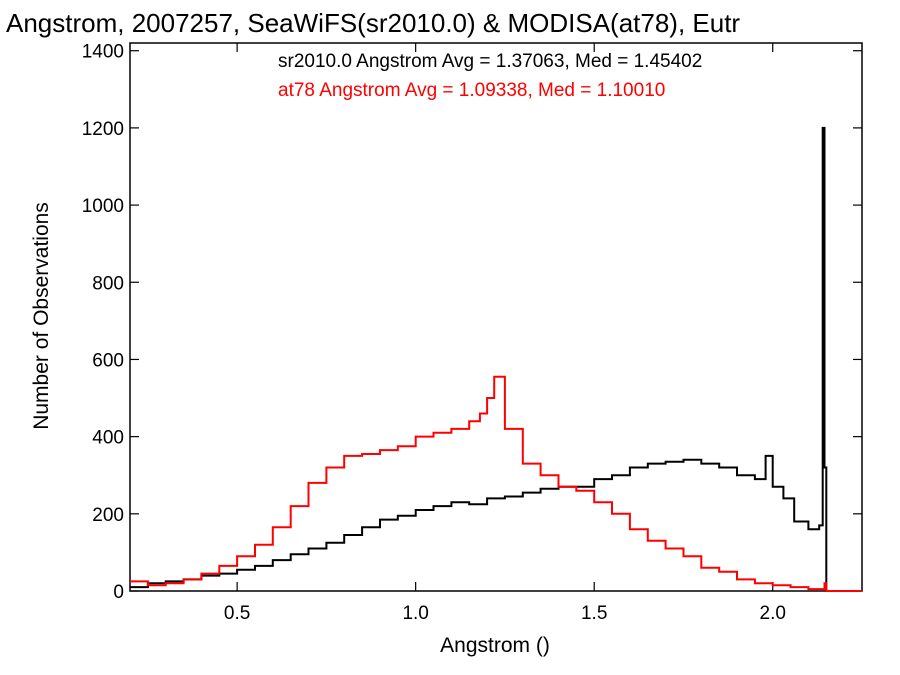 This screenshot has width=900, height=675. What do you see at coordinates (118, 592) in the screenshot?
I see `y-tick-label: 0` at bounding box center [118, 592].